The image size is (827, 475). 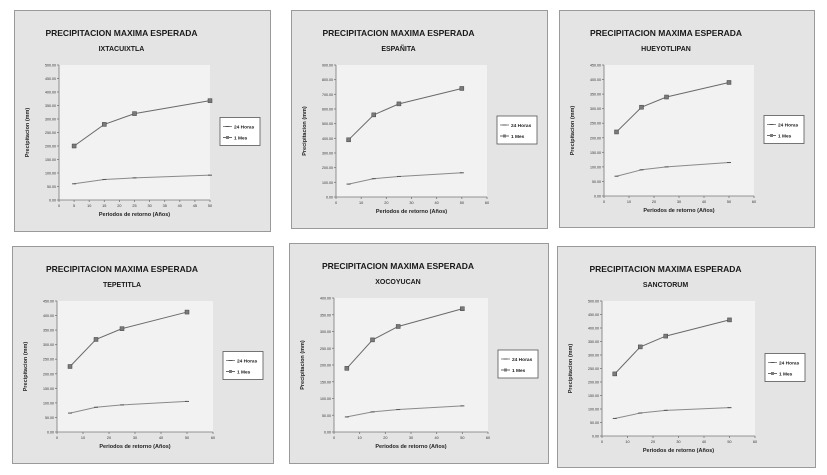 I want to click on x-tick-label: 45, so click(x=195, y=206).